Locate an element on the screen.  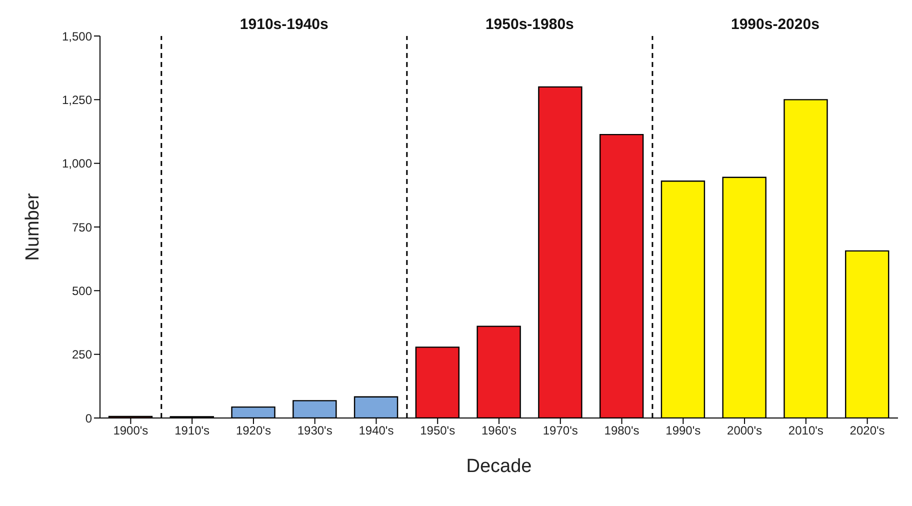
y-tick-label: 0 is located at coordinates (88, 418).